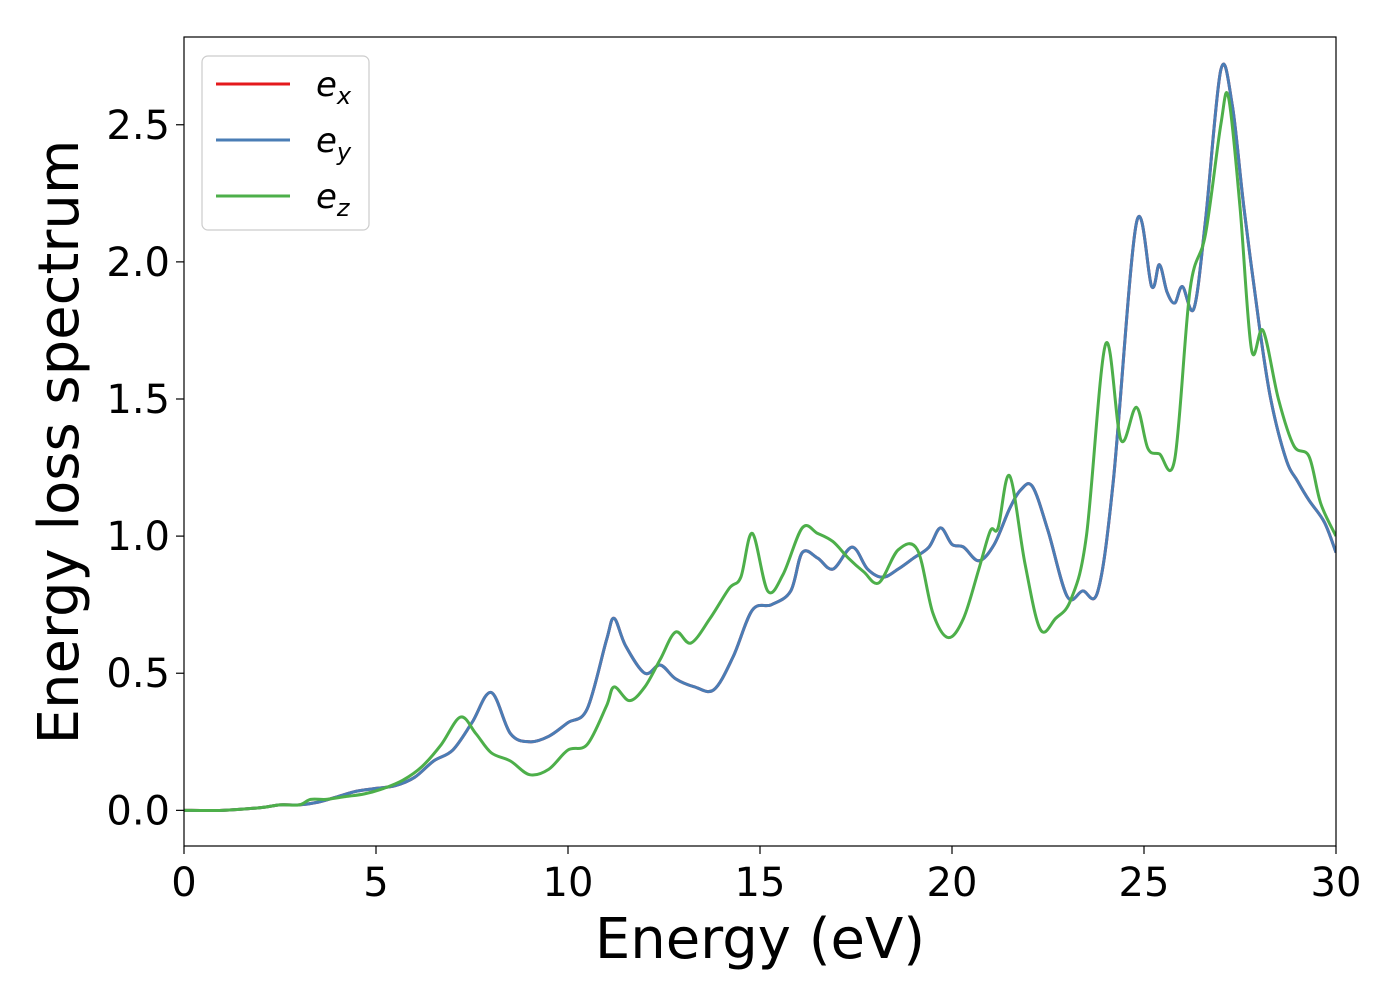 The width and height of the screenshot is (1400, 1000). I want to click on y-tick-label: 1.5, so click(138, 400).